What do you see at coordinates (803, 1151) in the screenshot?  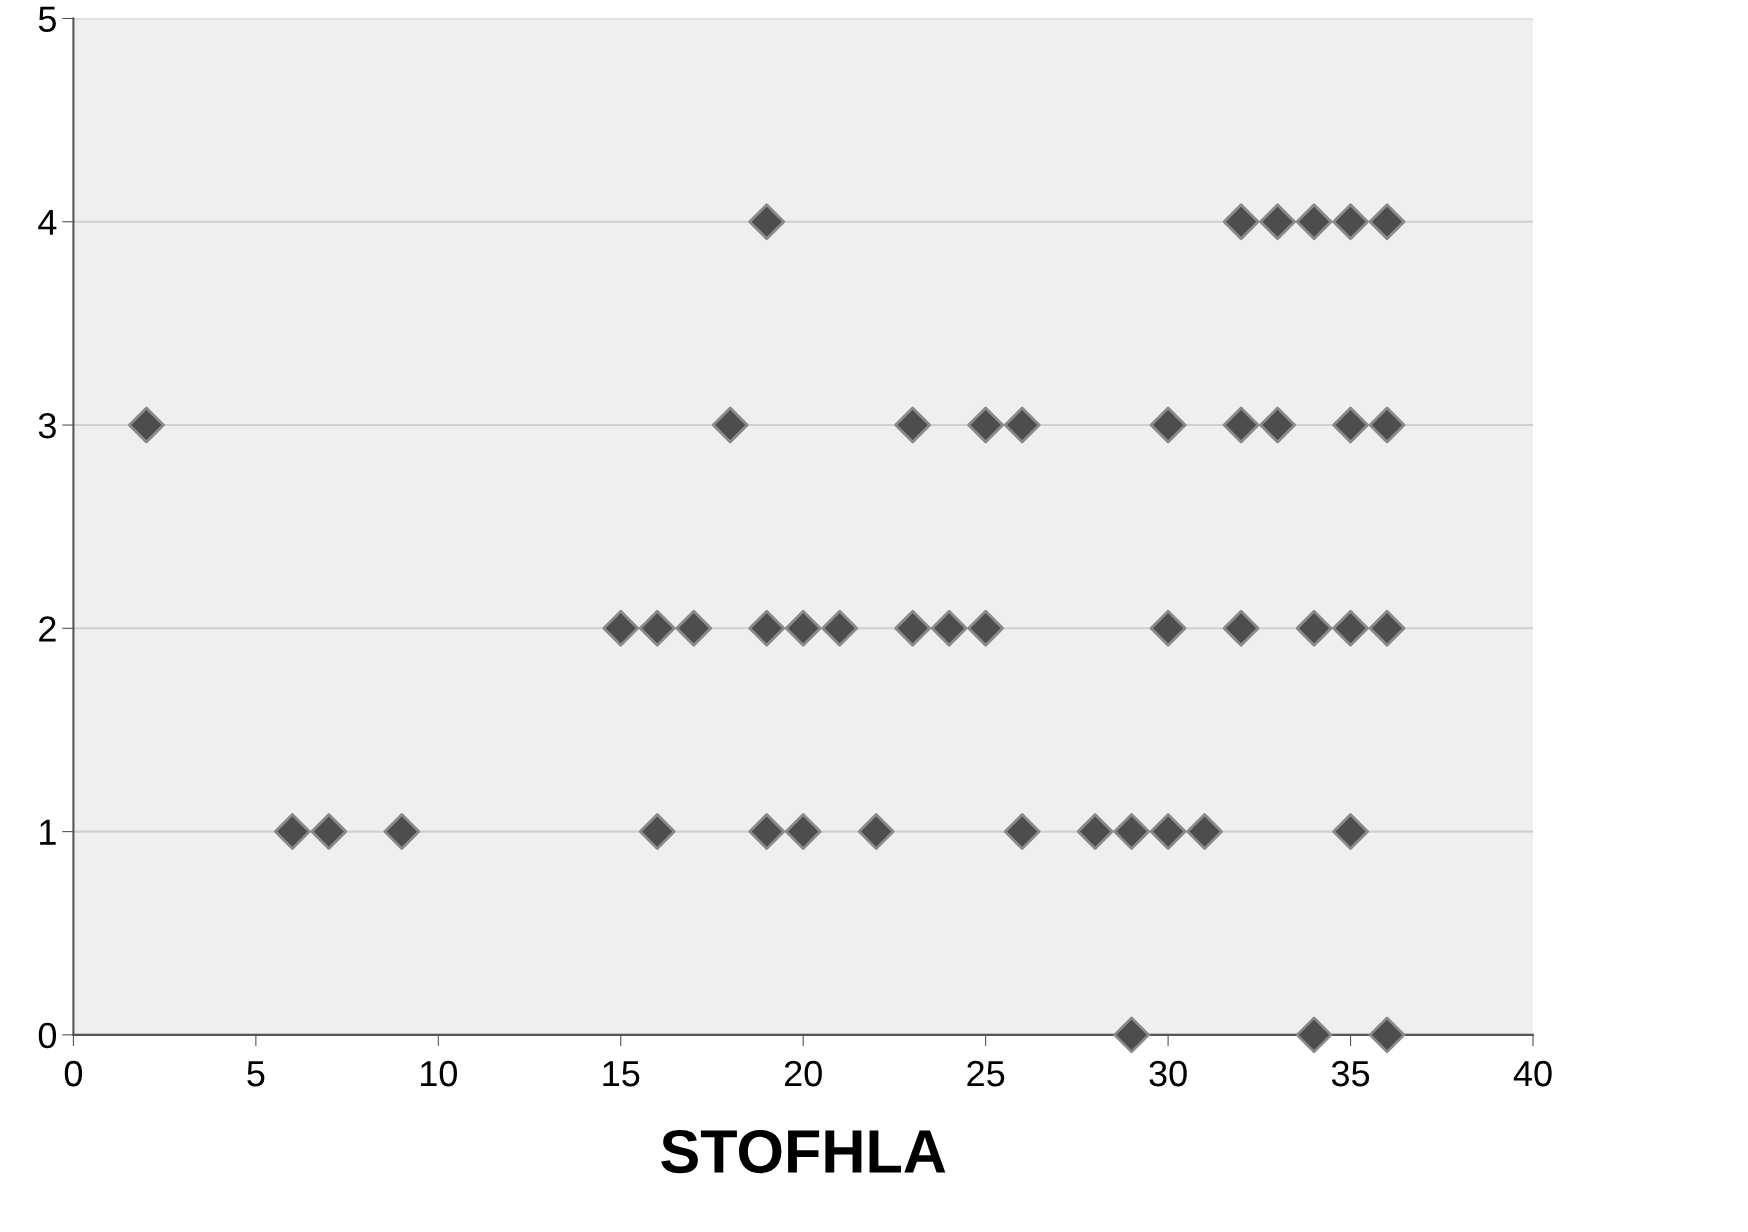 I see `x-axis-title: STOFHLA` at bounding box center [803, 1151].